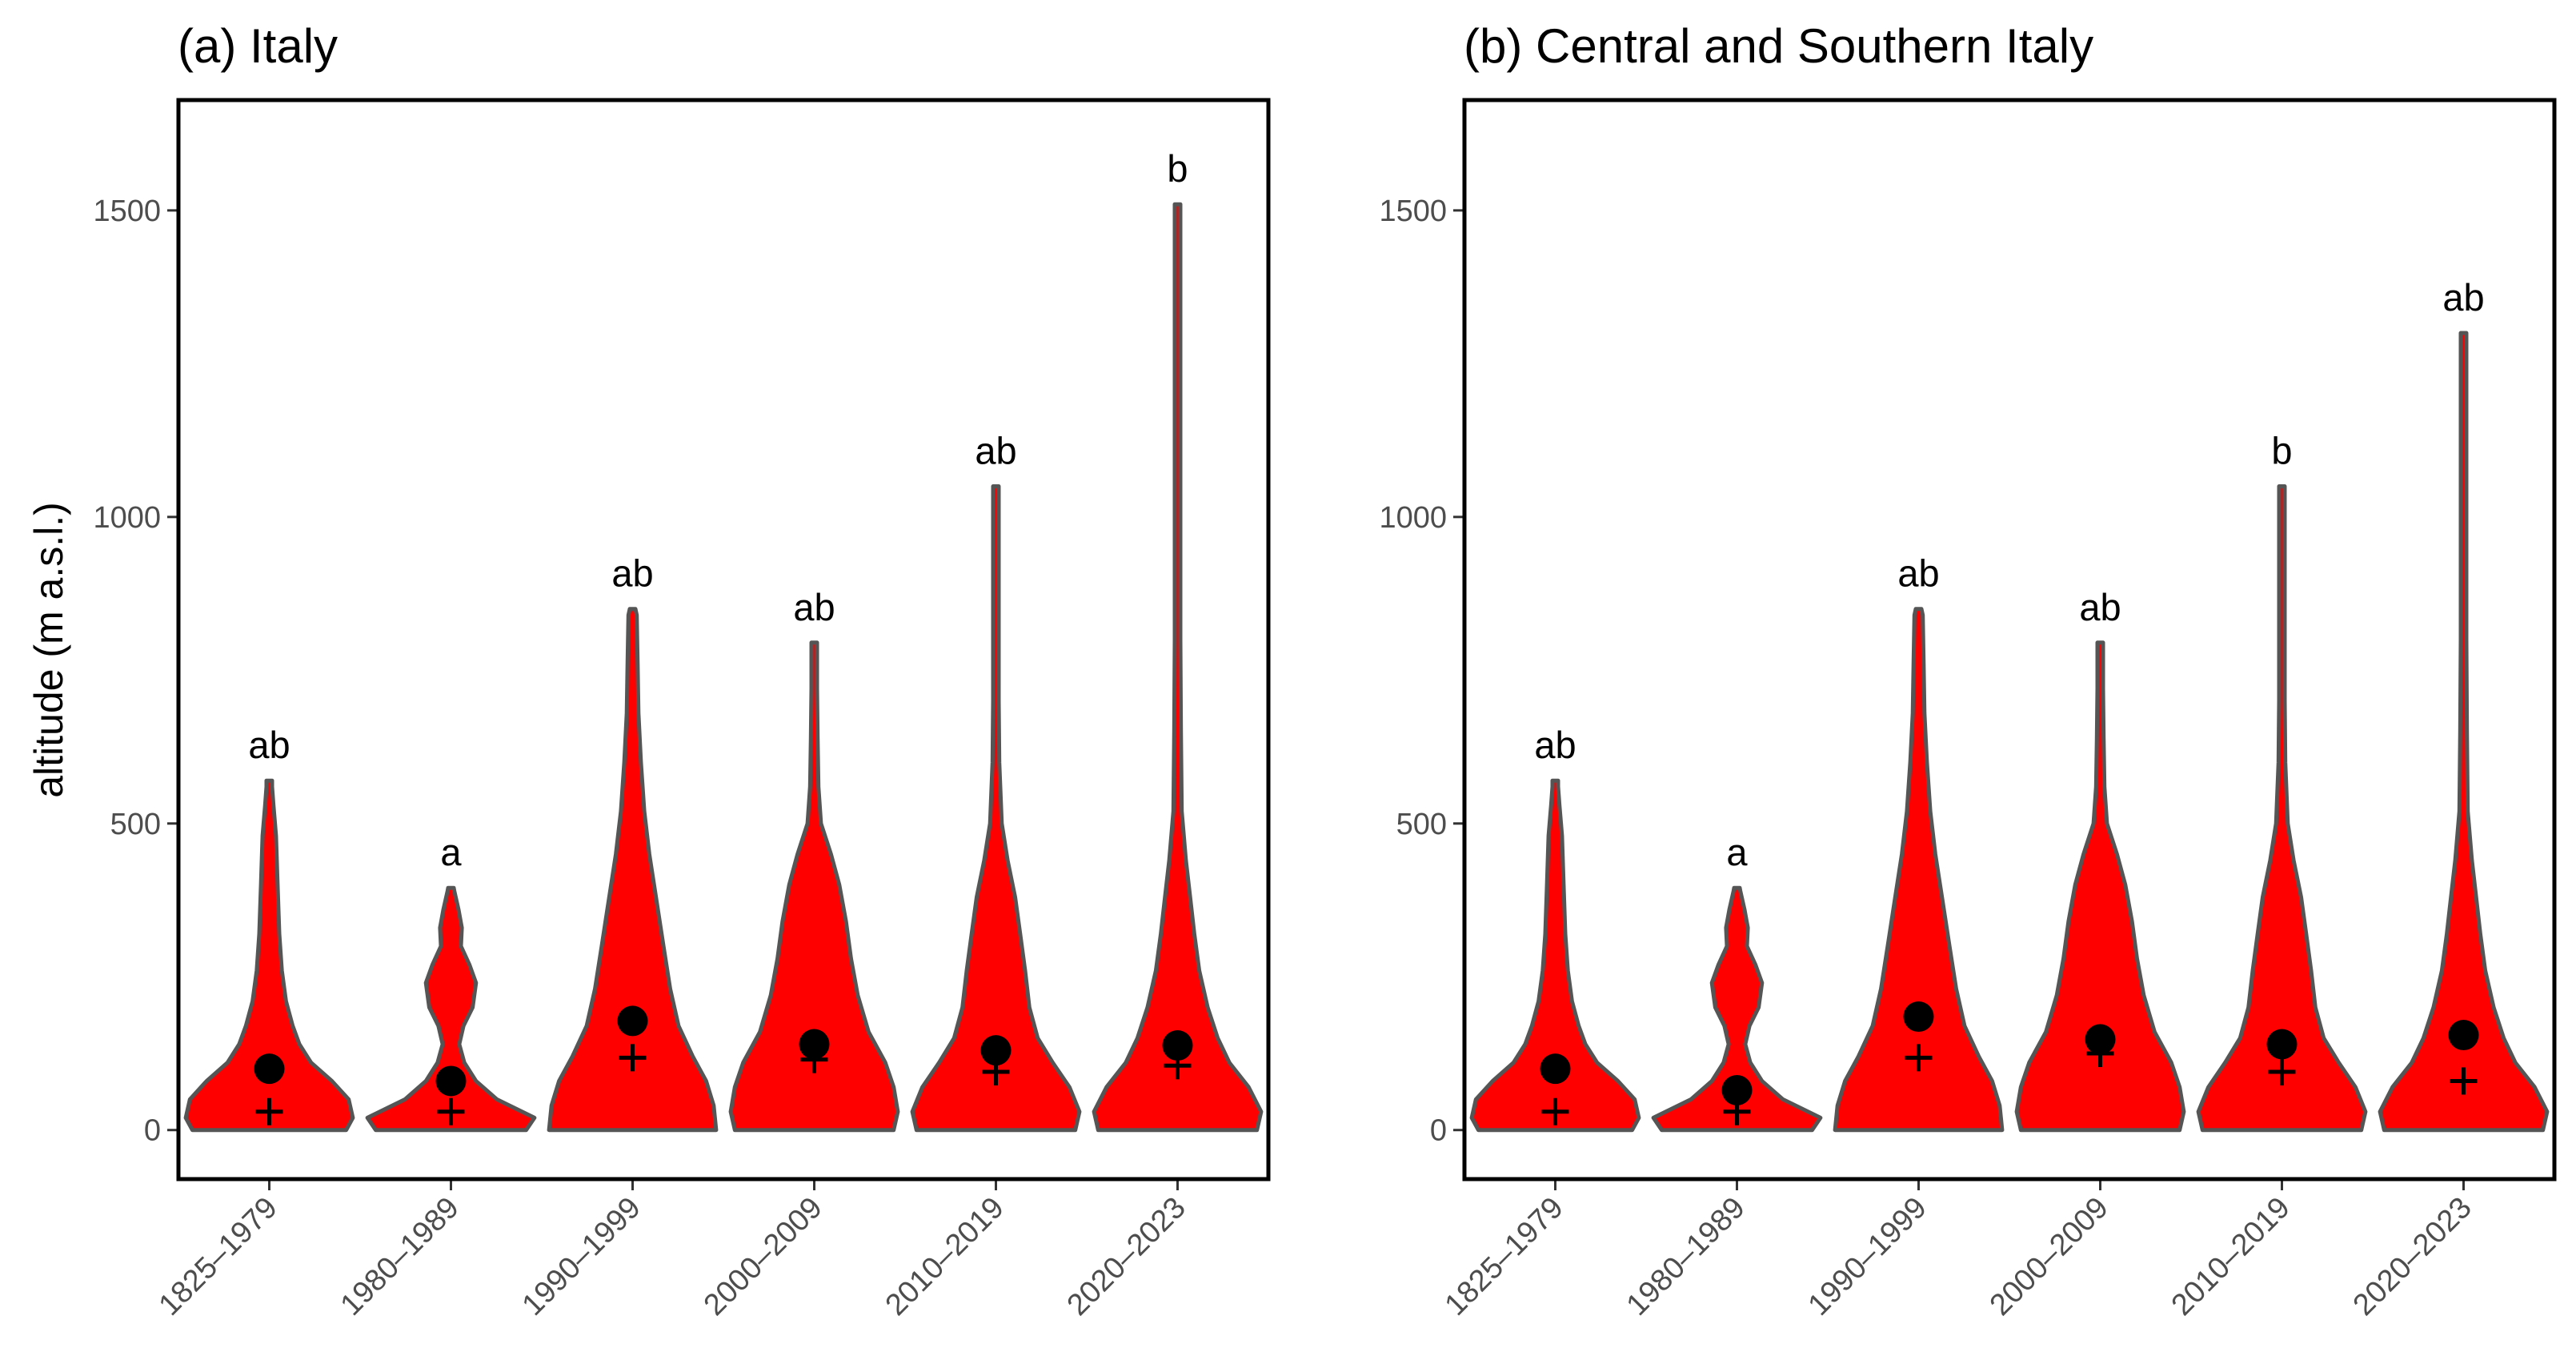  I want to click on panel-title: (b) Central and Southern Italy, so click(1778, 46).